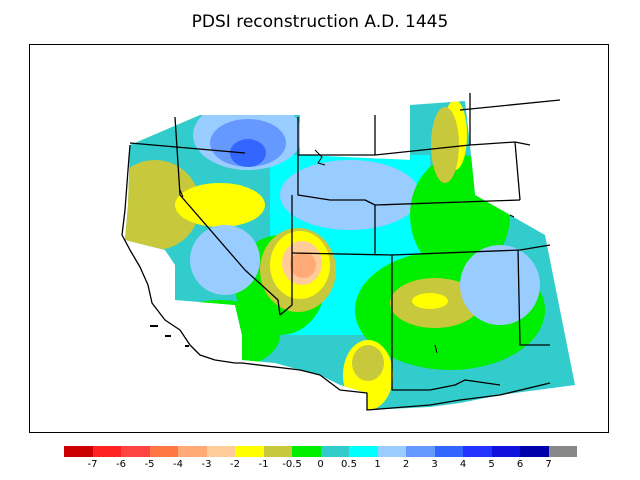  Describe the element at coordinates (447, 202) in the screenshot. I see `border-wy-south` at that location.